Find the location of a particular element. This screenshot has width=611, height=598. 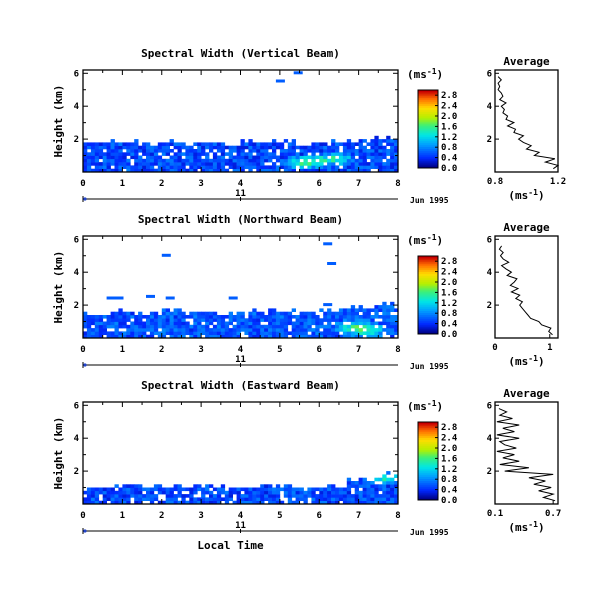

colorbar-tick-label: 1.6 is located at coordinates (449, 293).